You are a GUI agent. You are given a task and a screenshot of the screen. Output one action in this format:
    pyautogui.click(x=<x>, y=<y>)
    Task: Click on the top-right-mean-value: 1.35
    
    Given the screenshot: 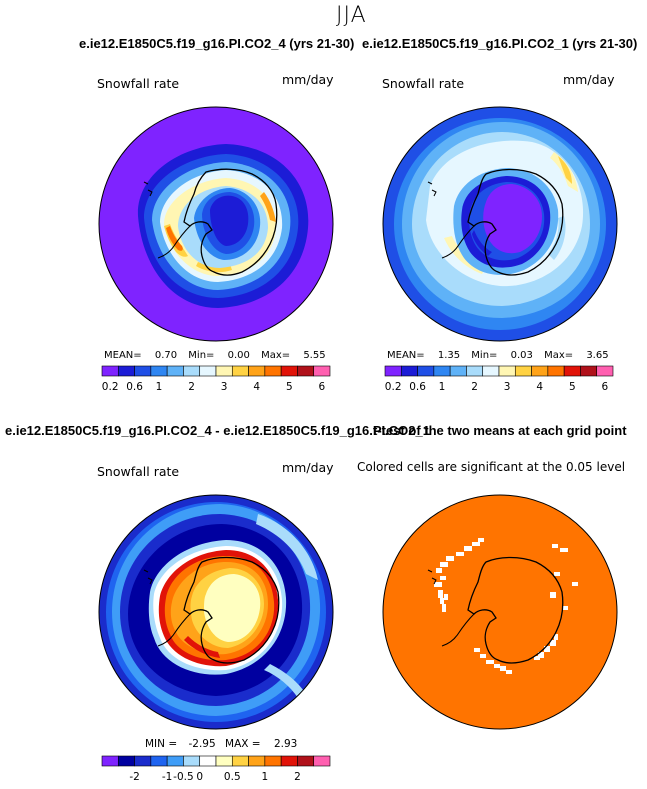 What is the action you would take?
    pyautogui.click(x=449, y=355)
    